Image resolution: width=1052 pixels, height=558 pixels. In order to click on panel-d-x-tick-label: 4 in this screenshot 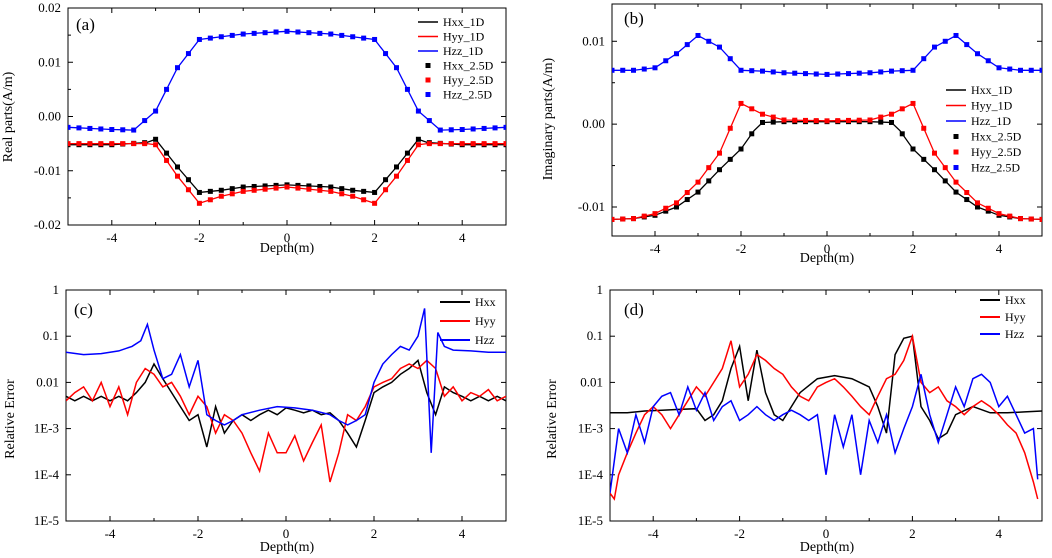, I will do `click(999, 533)`.